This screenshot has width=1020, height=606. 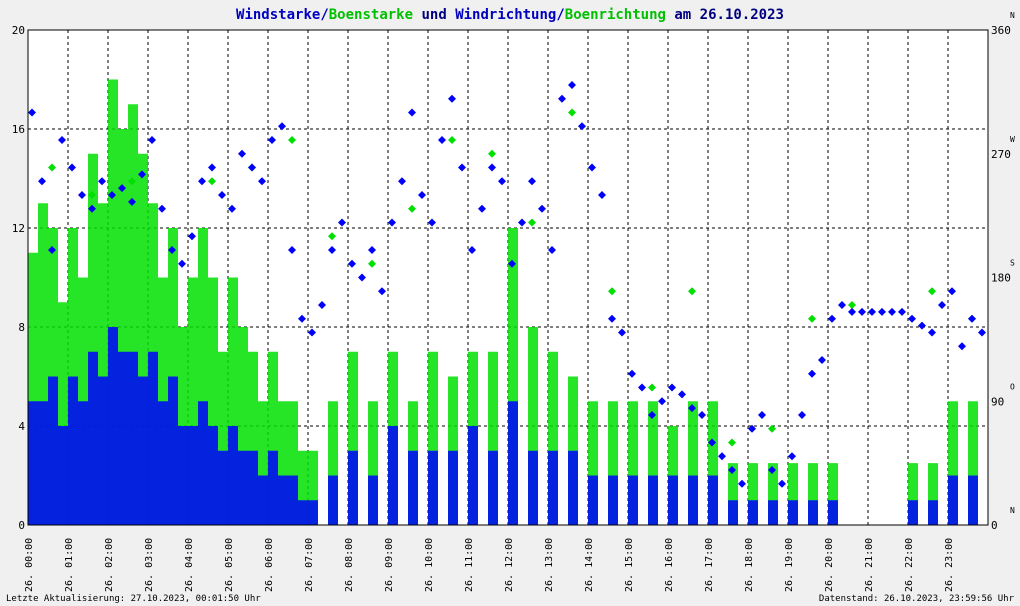 What do you see at coordinates (589, 565) in the screenshot?
I see `x-tick-label: 26. 14:00` at bounding box center [589, 565].